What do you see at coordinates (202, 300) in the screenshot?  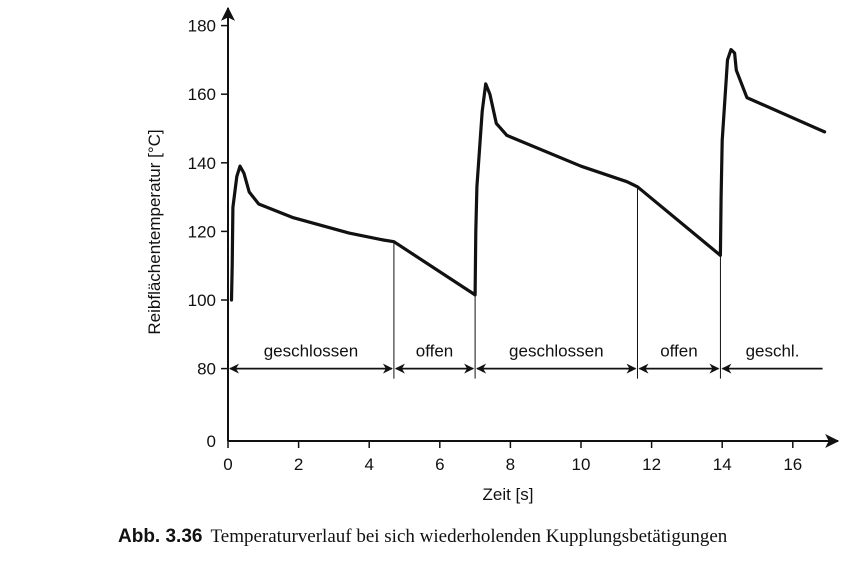 I see `y-tick-label: 100` at bounding box center [202, 300].